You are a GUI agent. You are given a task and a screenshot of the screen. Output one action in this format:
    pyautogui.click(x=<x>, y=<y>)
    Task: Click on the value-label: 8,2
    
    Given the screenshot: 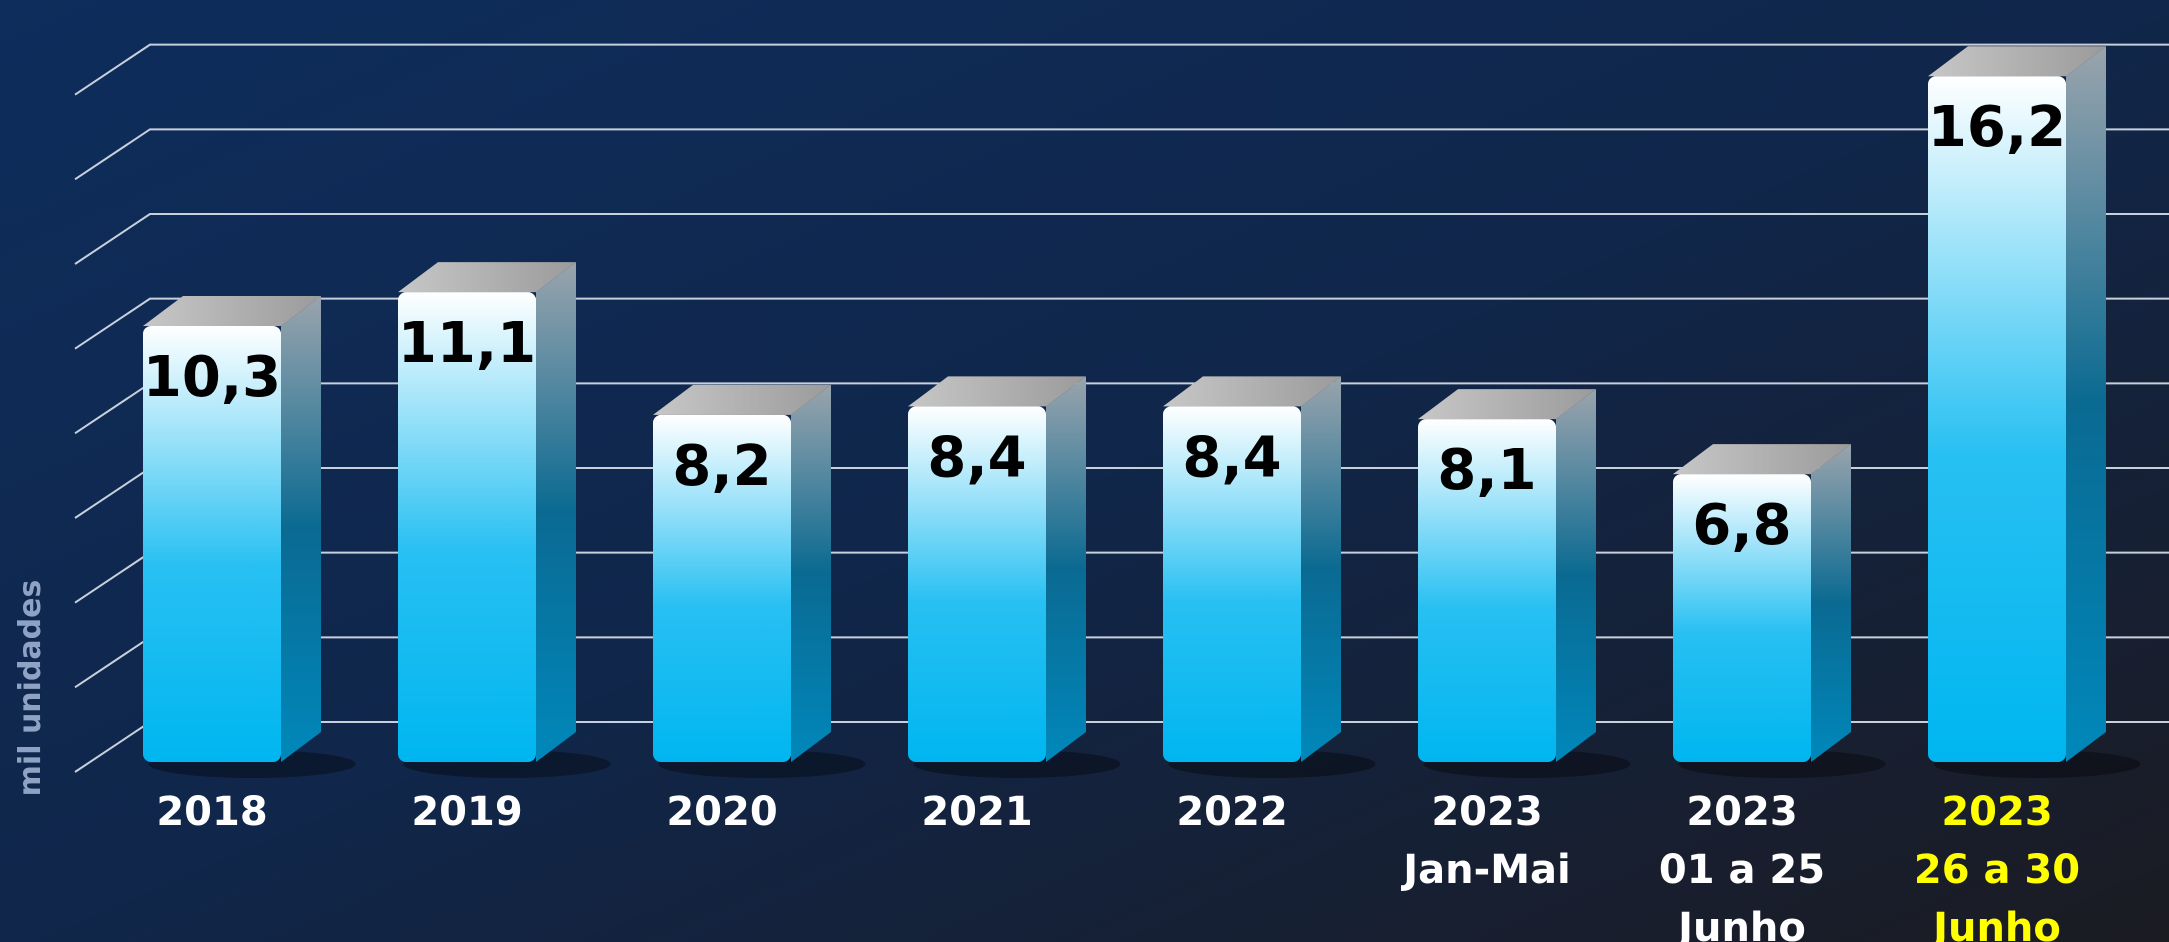 What is the action you would take?
    pyautogui.click(x=721, y=466)
    